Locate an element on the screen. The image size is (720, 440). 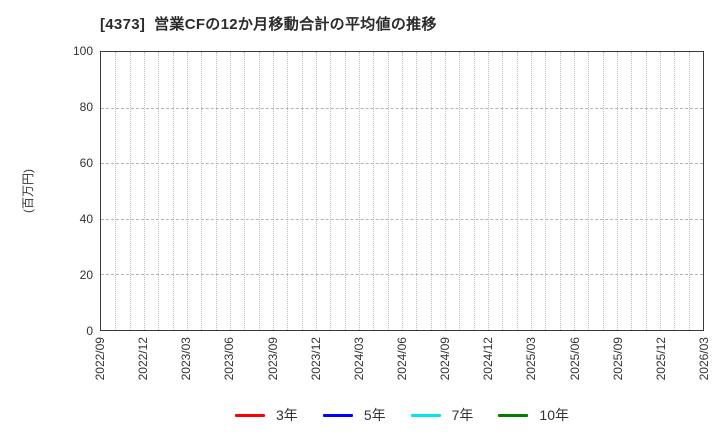
x-tick-label: 2024/03 is located at coordinates (358, 359).